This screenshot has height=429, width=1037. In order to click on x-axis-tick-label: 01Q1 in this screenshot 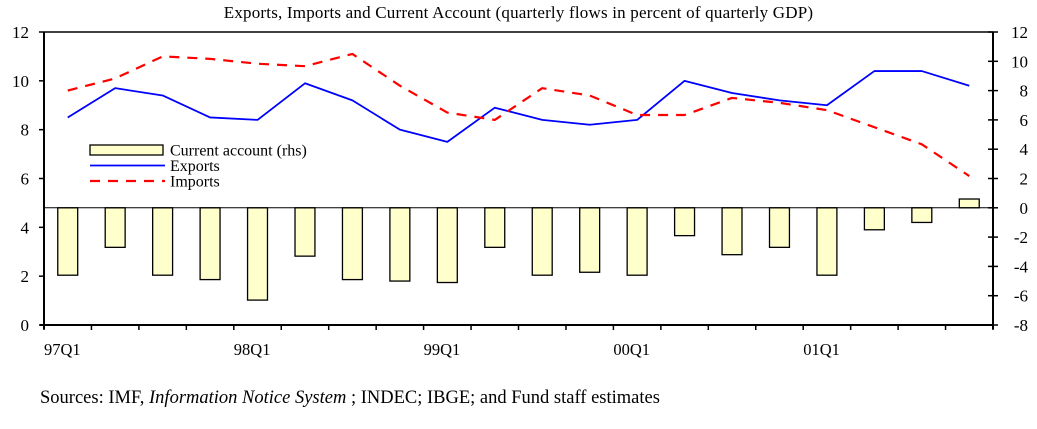, I will do `click(821, 349)`.